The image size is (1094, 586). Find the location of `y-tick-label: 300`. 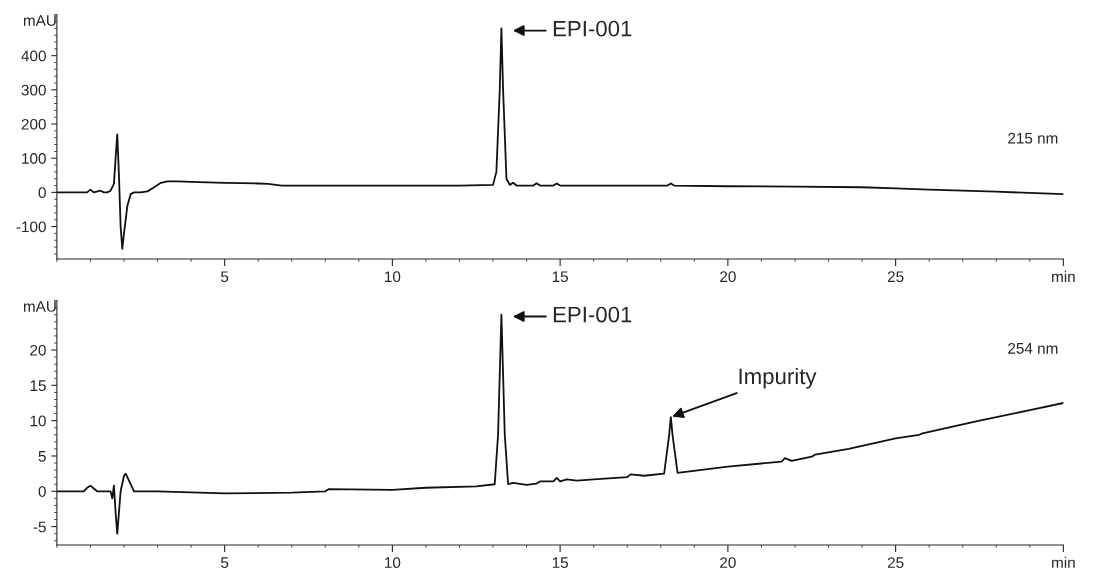

y-tick-label: 300 is located at coordinates (33, 90).